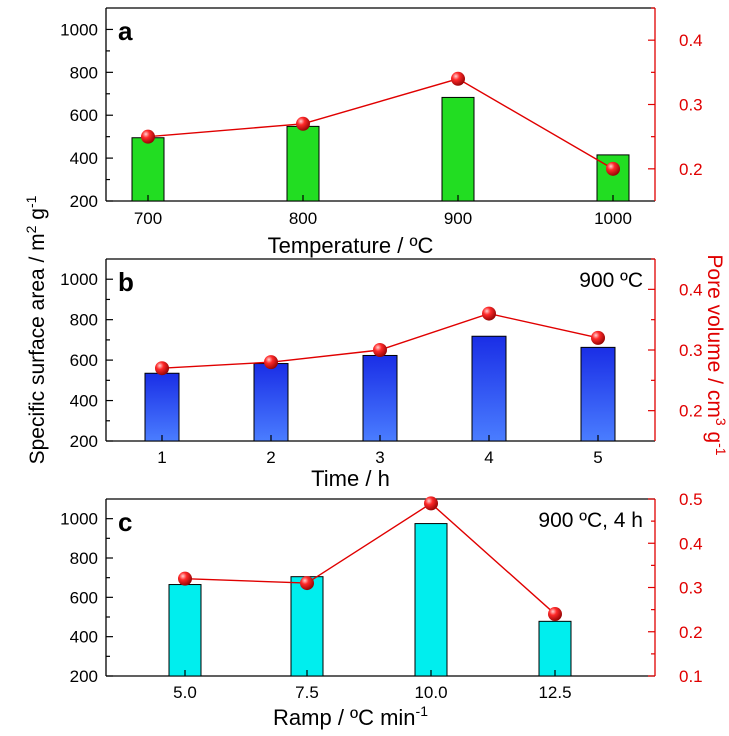 Image resolution: width=729 pixels, height=736 pixels. I want to click on panel-letter: a, so click(125, 31).